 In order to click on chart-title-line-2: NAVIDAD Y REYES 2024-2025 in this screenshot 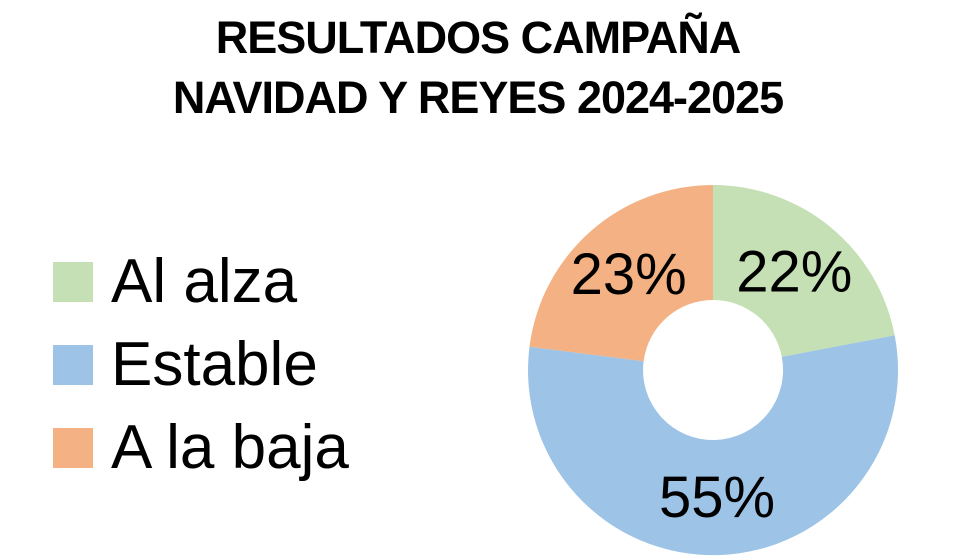, I will do `click(478, 97)`.